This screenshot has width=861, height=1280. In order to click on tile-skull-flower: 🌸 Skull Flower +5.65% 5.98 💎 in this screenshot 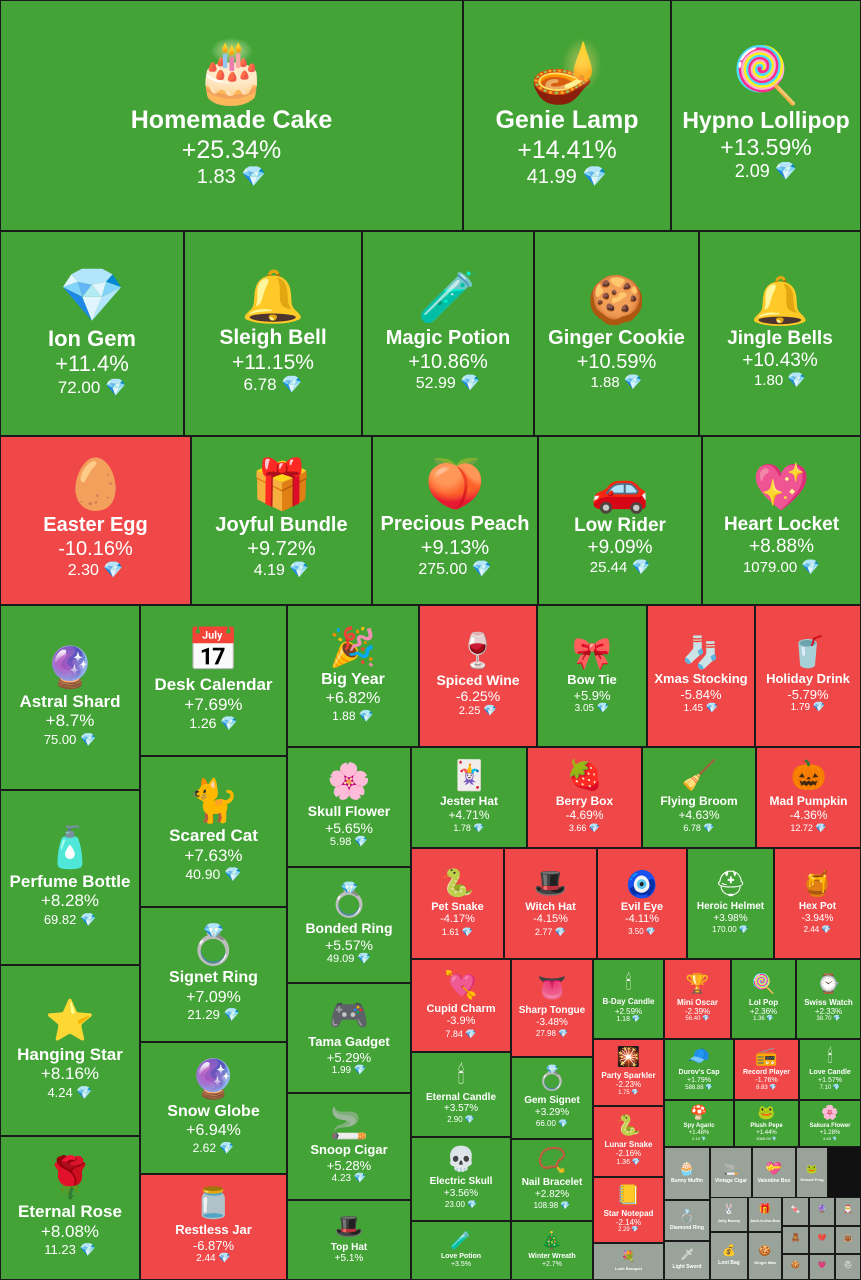, I will do `click(349, 807)`.